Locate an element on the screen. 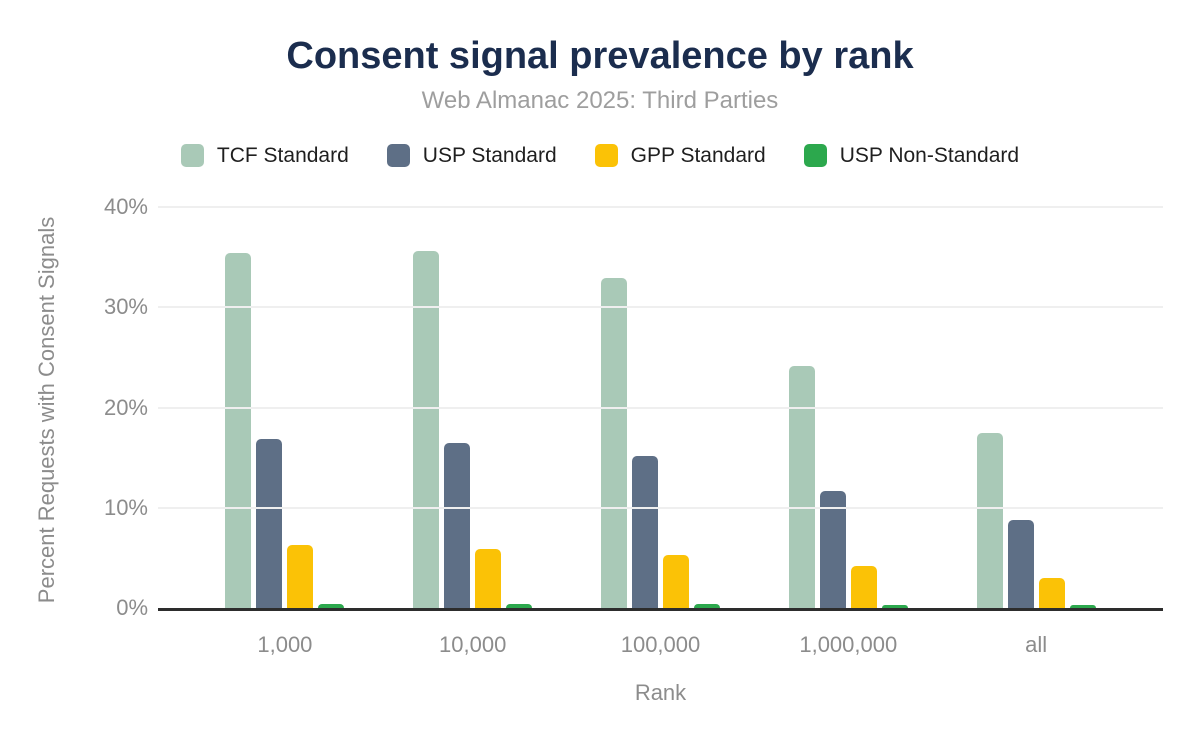 This screenshot has height=742, width=1200. bar-tcf-standard-all is located at coordinates (989, 520).